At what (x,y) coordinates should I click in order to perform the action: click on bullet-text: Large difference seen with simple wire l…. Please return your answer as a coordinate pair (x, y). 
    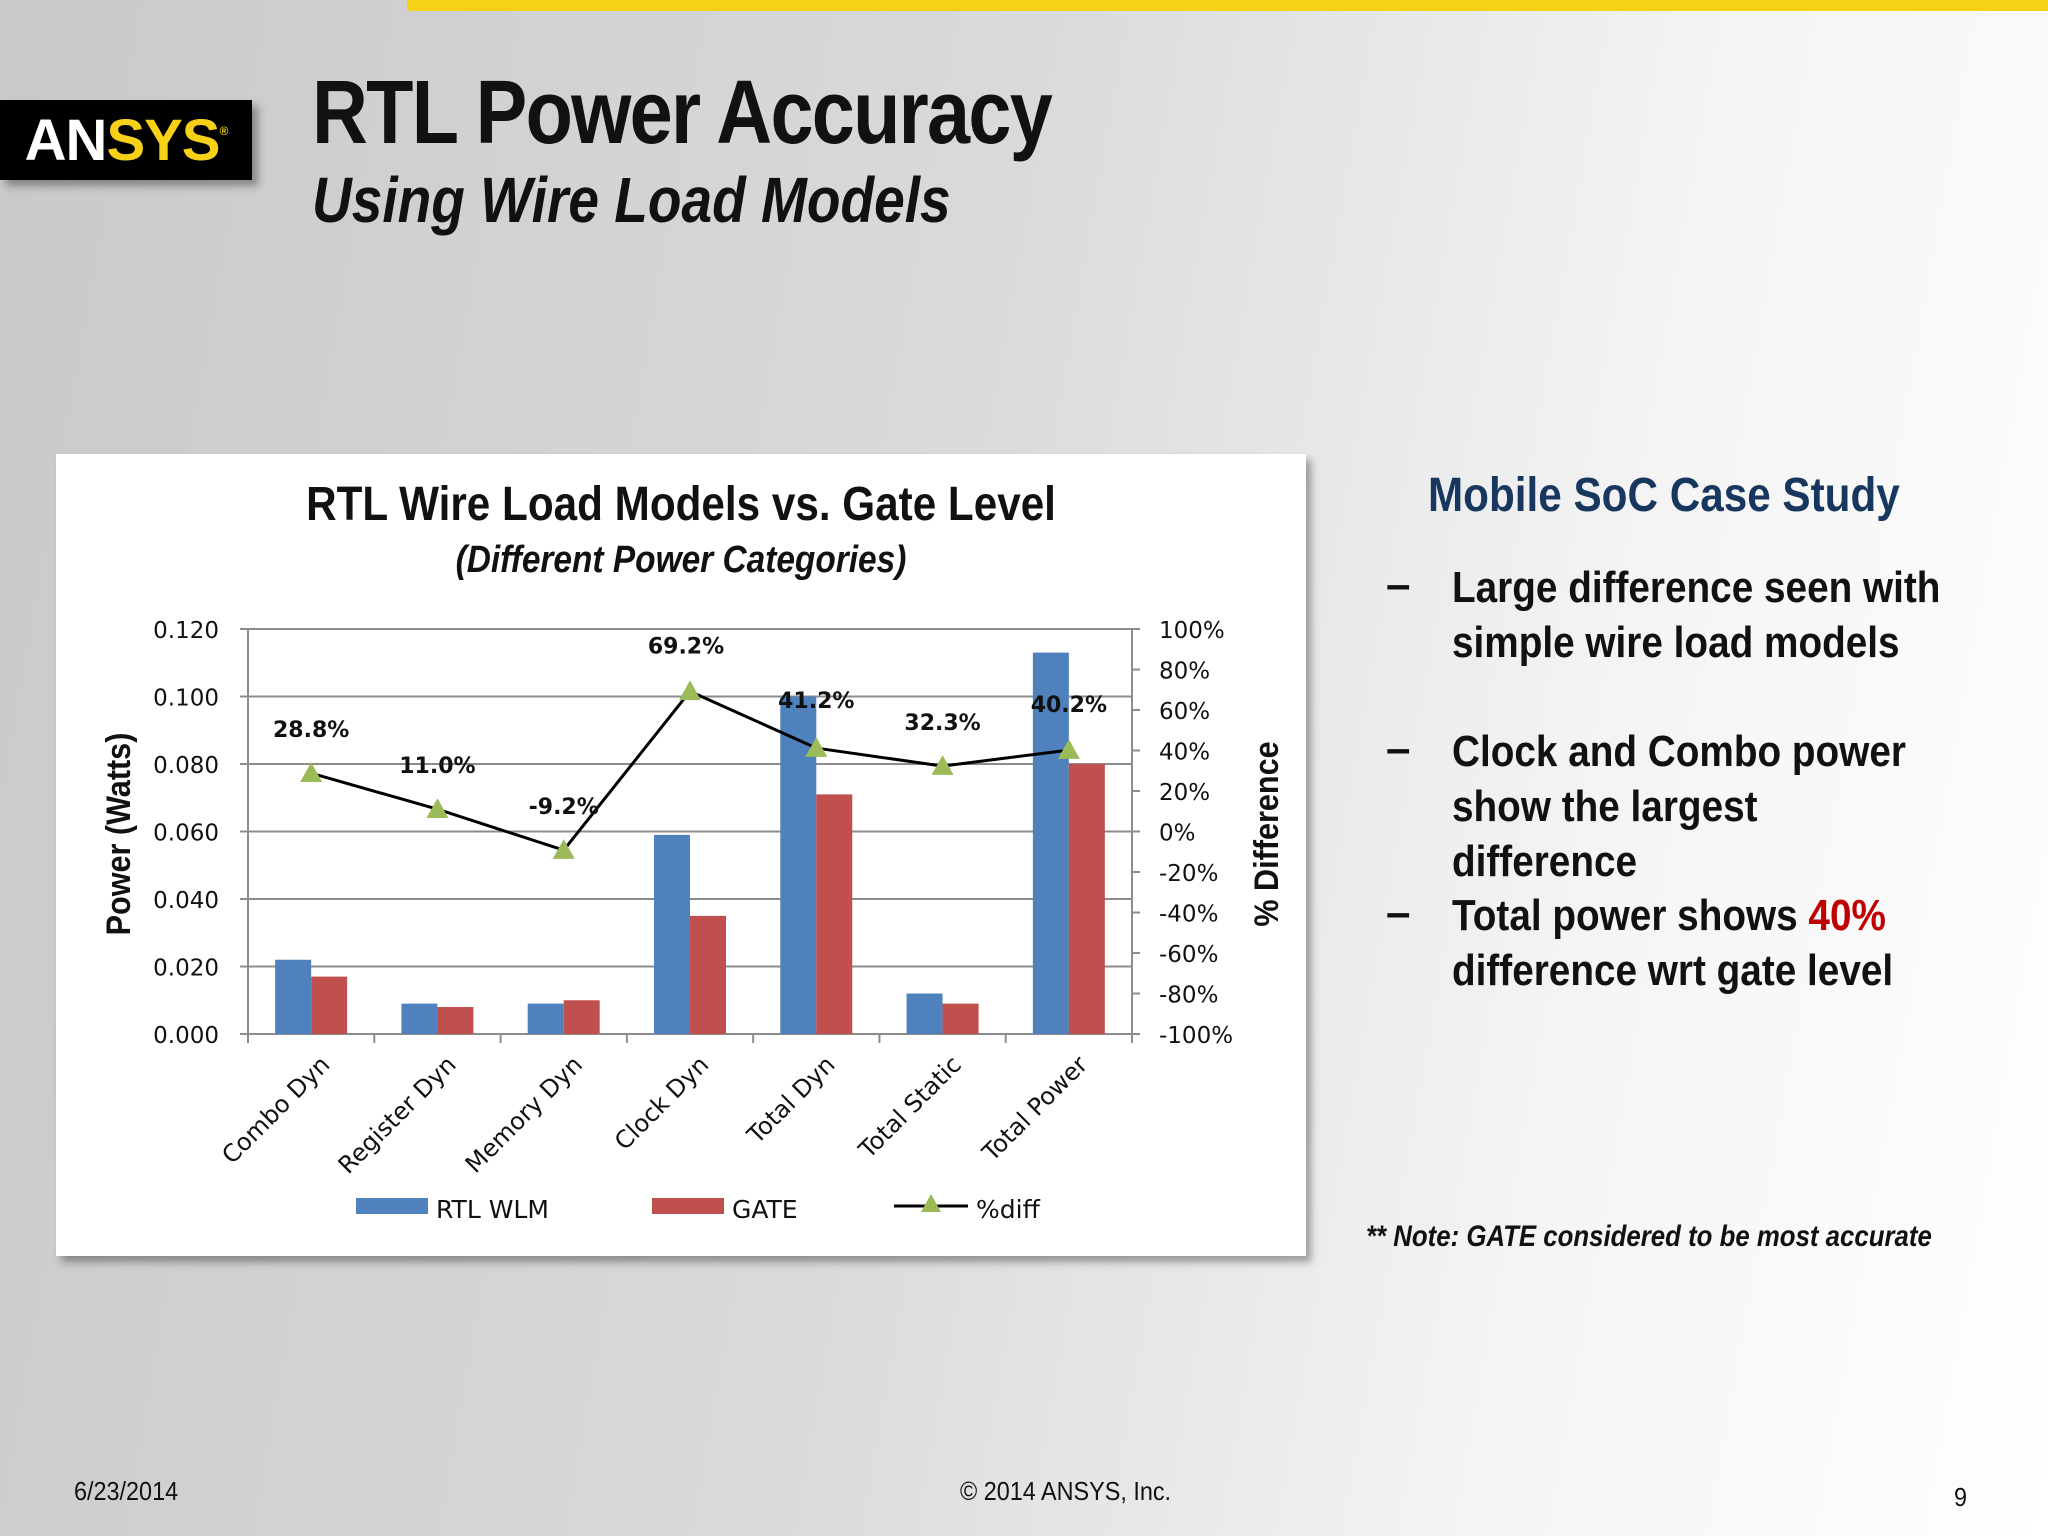
    Looking at the image, I should click on (1696, 615).